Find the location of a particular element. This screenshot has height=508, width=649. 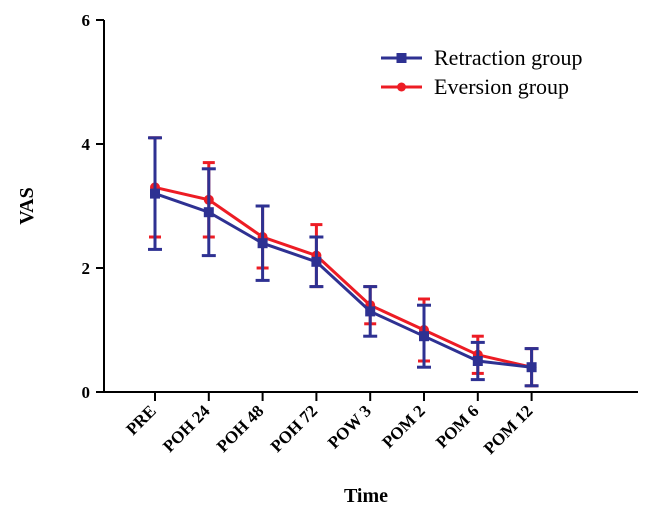

legend-label: Eversion group is located at coordinates (501, 86).